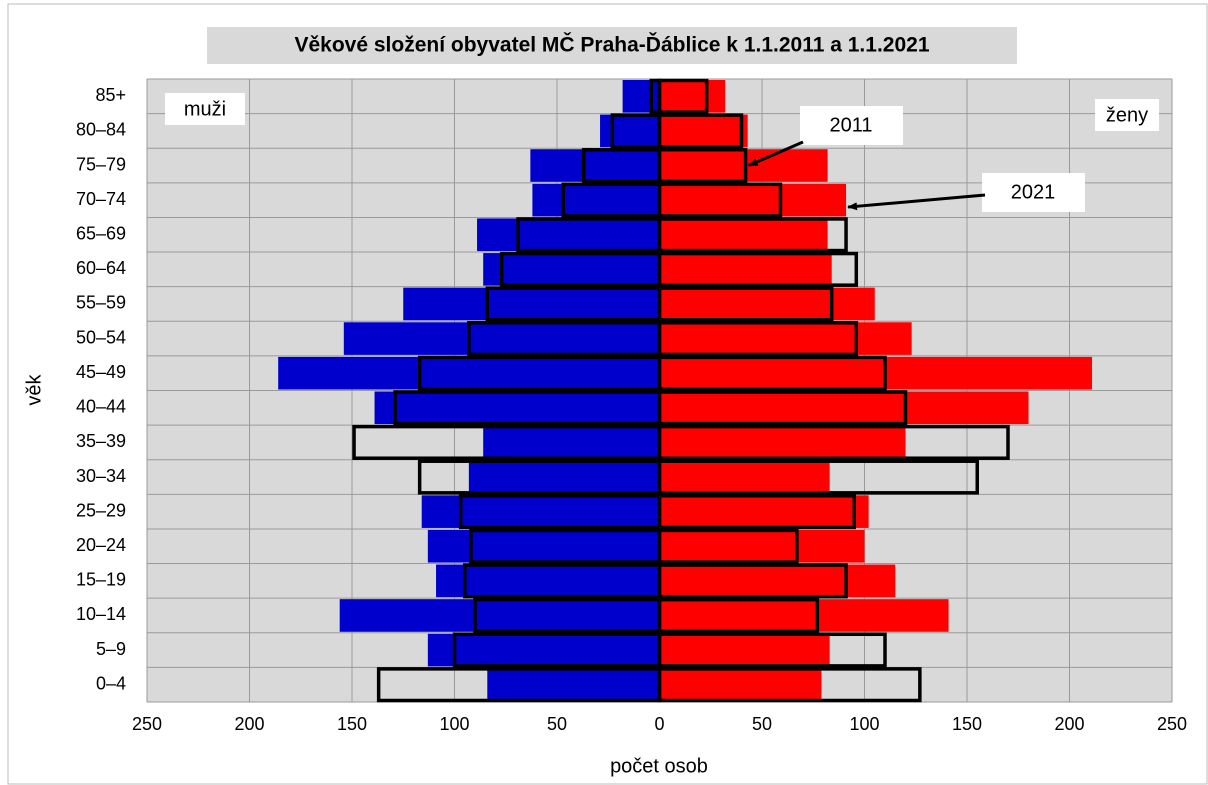  I want to click on annotations: 2011 2021, so click(916, 159).